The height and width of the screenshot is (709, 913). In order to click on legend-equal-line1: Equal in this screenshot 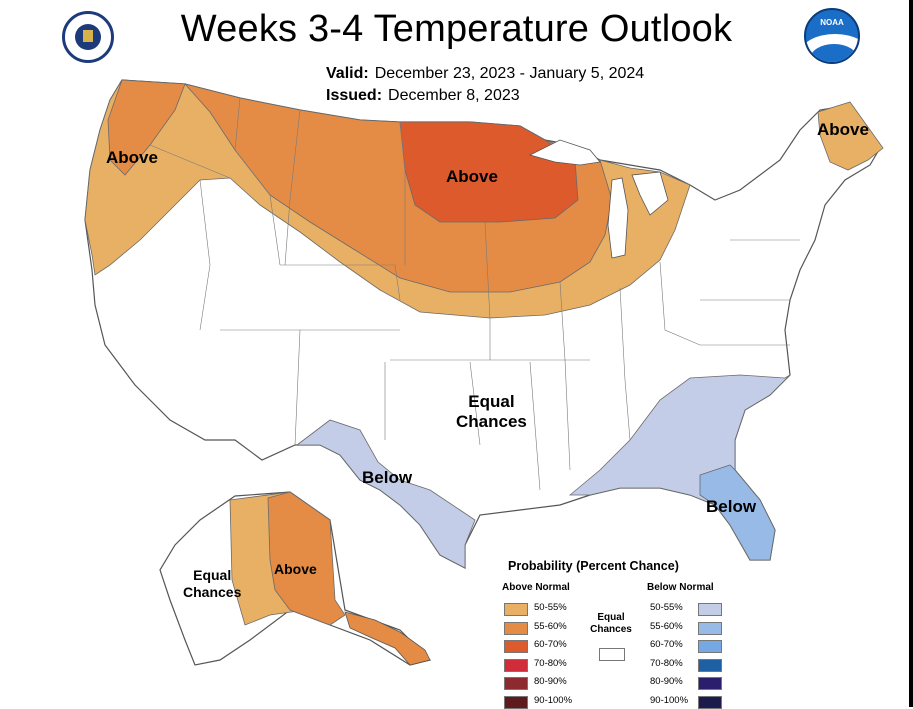, I will do `click(611, 617)`.